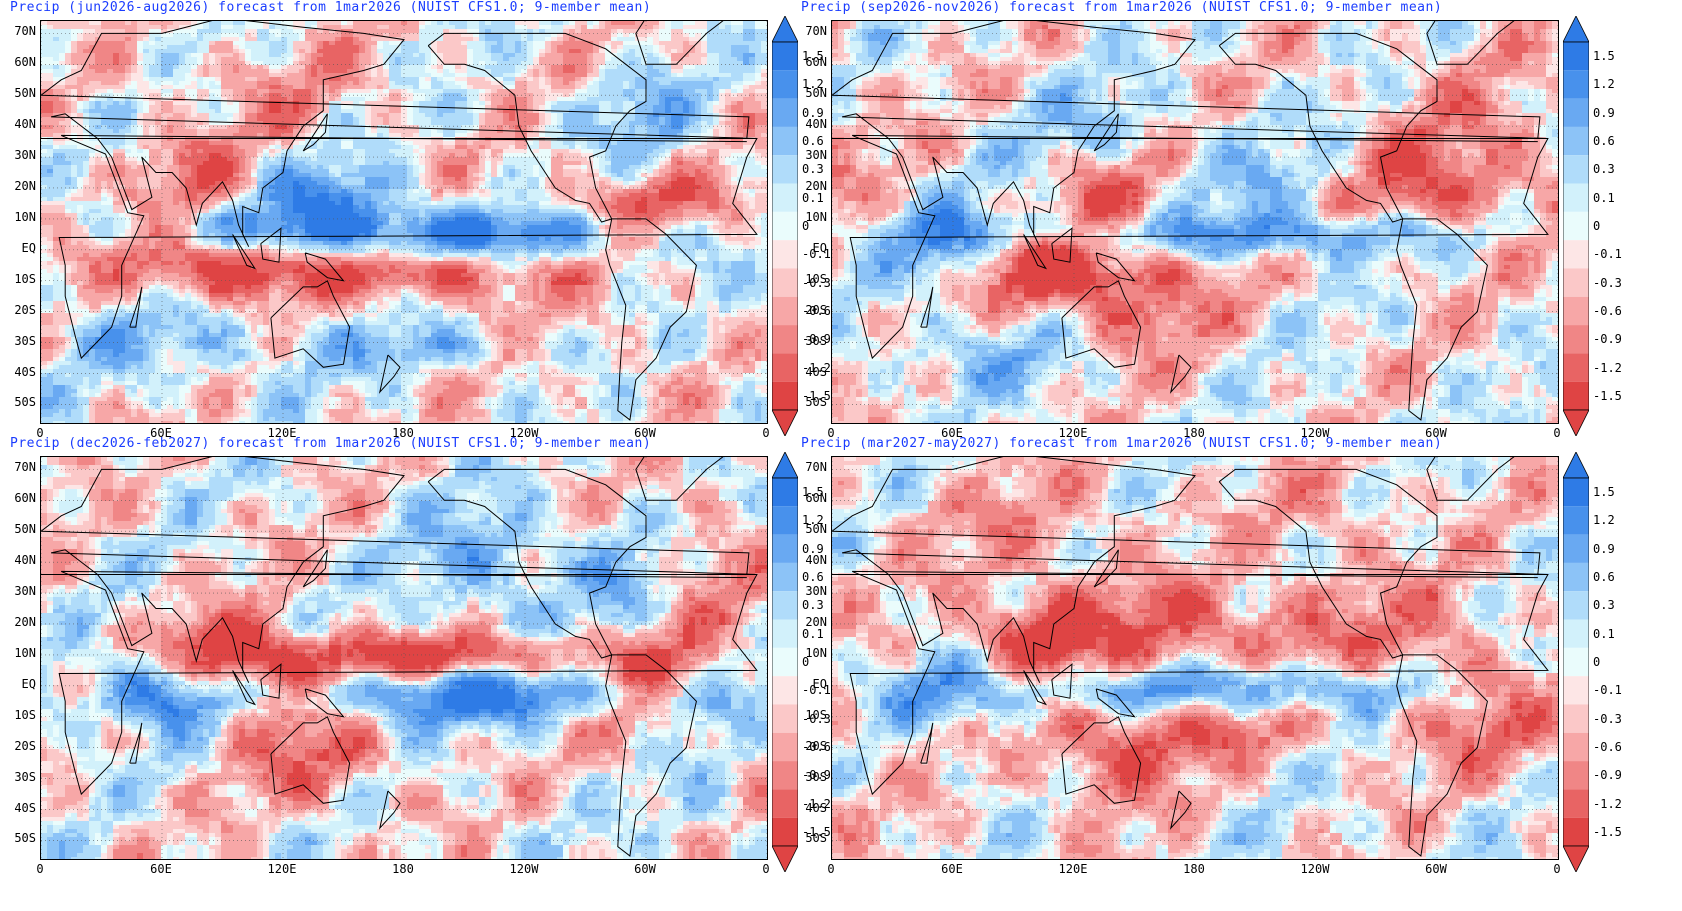  What do you see at coordinates (813, 520) in the screenshot?
I see `colorbar-tick-label: 1.2` at bounding box center [813, 520].